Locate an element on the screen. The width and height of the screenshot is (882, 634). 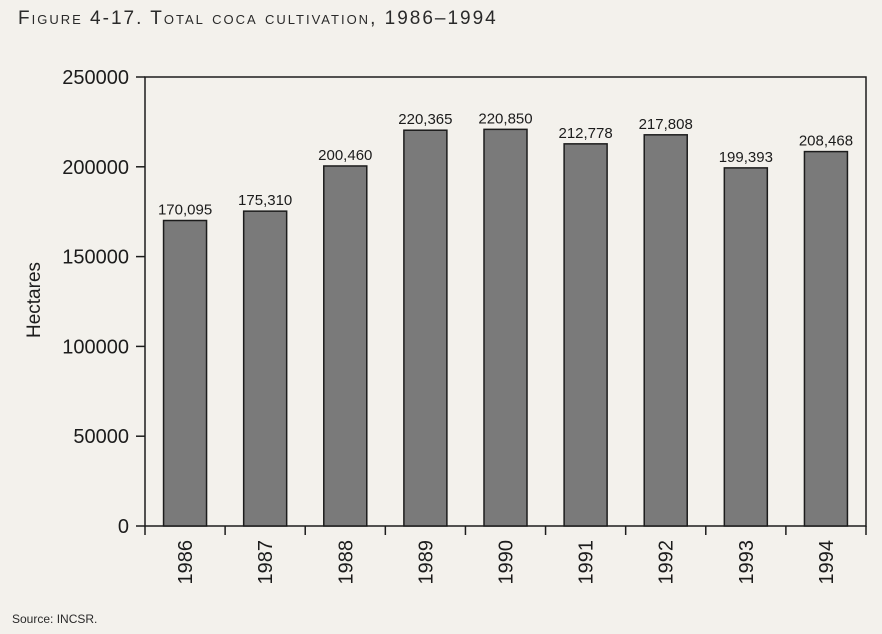
y-tick-label: 200000 is located at coordinates (95, 168).